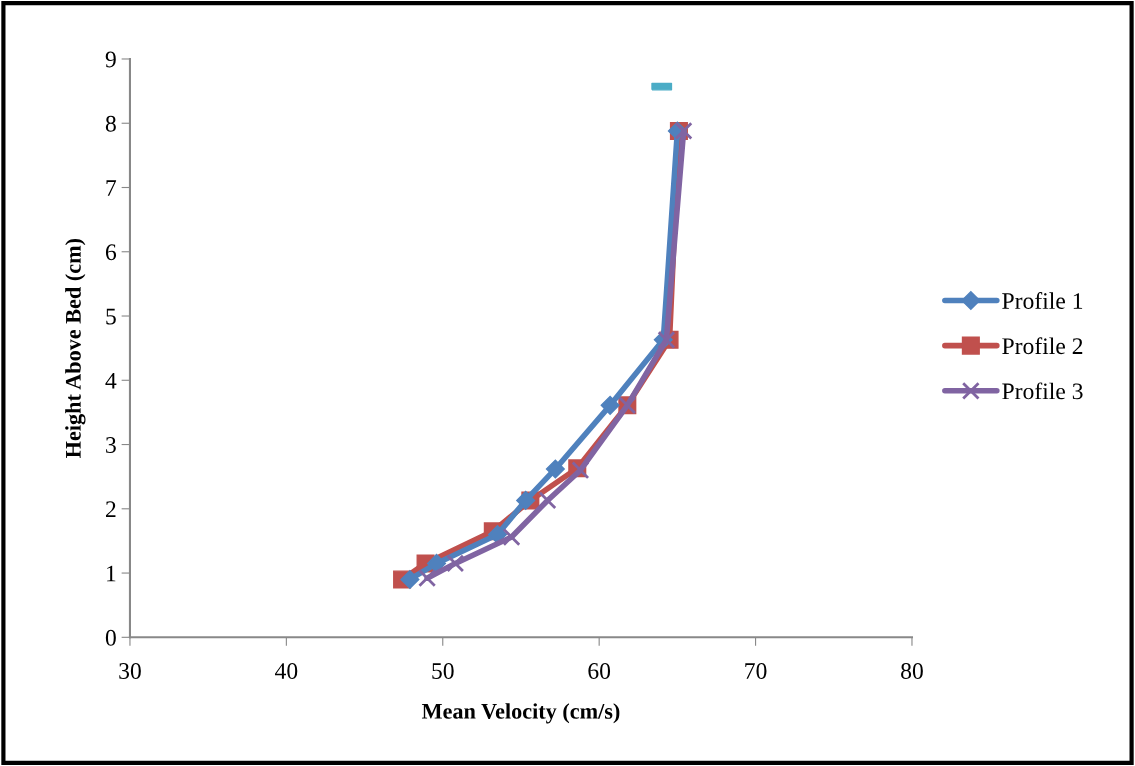 The image size is (1135, 766). I want to click on y-tick-label: 8, so click(110, 123).